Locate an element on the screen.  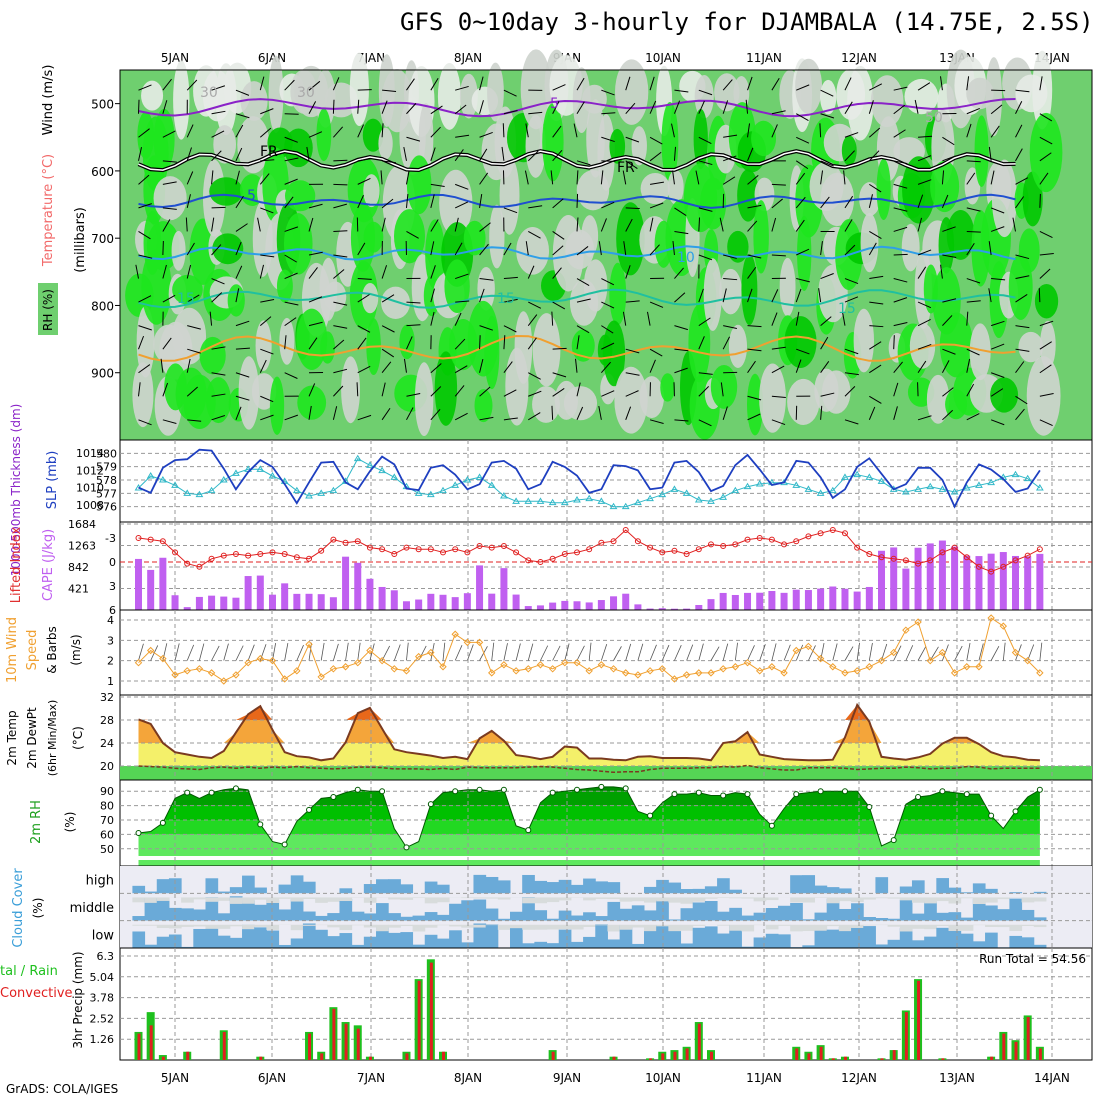
pressure-tick-label: 500 is located at coordinates (102, 105).